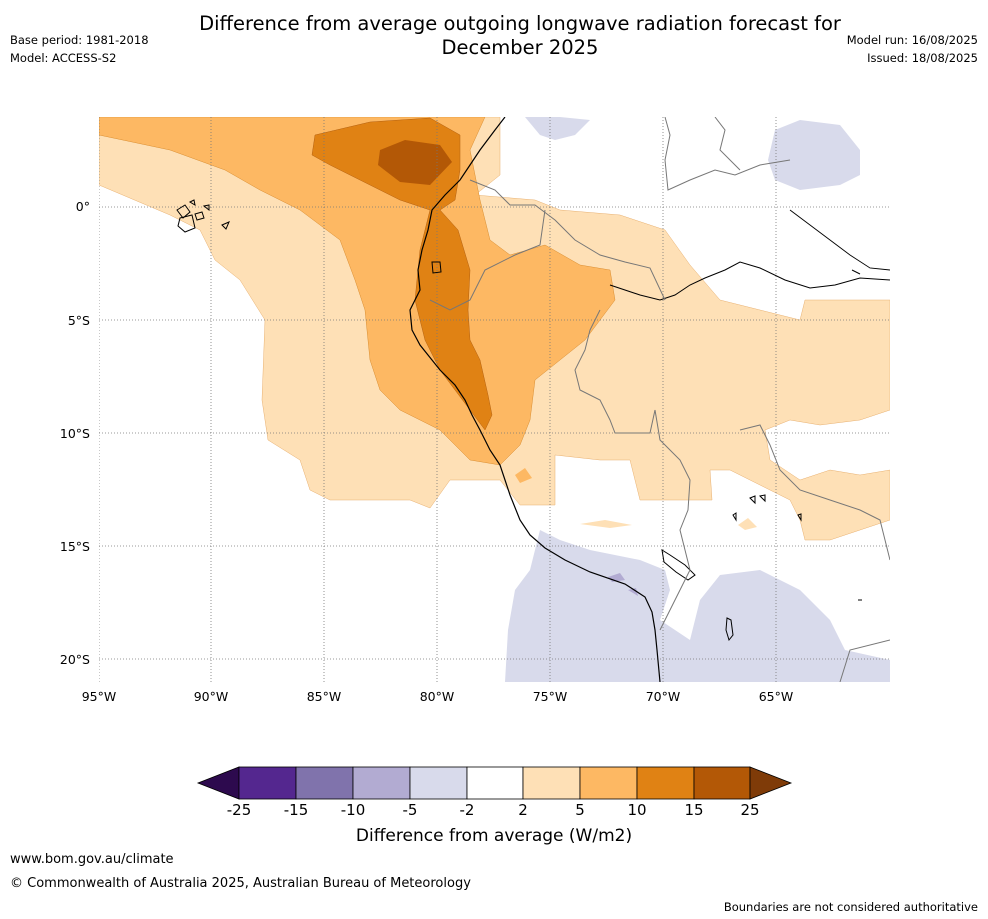 The height and width of the screenshot is (919, 988). Describe the element at coordinates (415, 162) in the screenshot. I see `anomaly-15-25-region` at that location.